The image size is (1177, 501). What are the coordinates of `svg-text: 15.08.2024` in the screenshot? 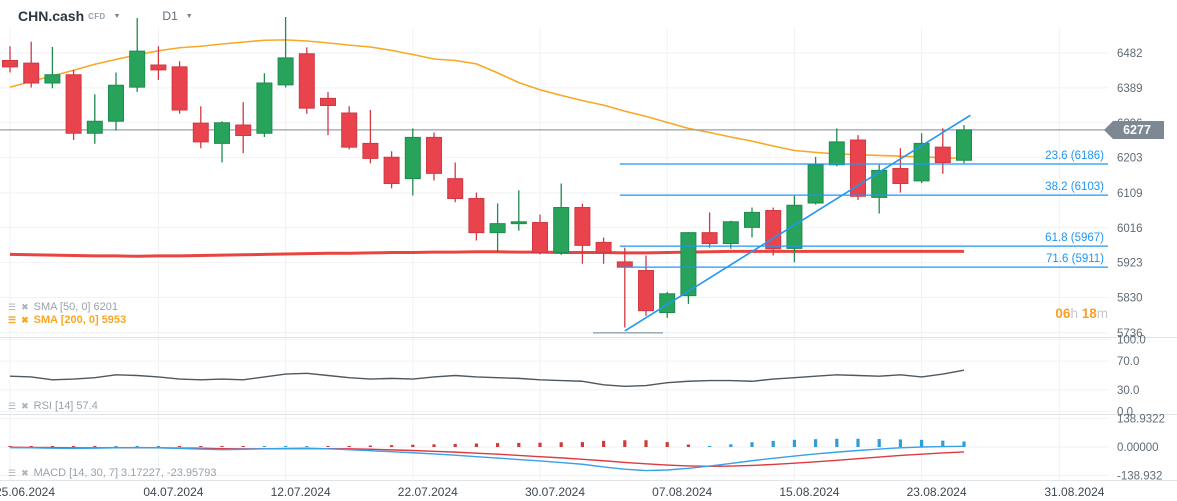 It's located at (809, 492).